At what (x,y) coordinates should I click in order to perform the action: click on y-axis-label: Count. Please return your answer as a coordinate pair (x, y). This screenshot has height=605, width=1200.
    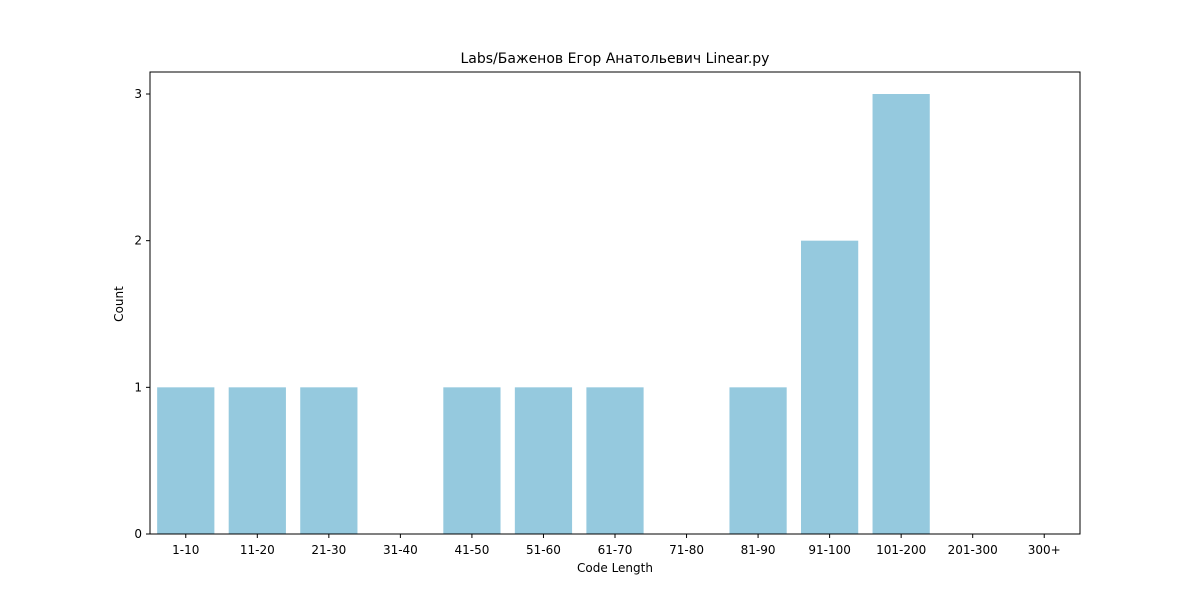
    Looking at the image, I should click on (119, 304).